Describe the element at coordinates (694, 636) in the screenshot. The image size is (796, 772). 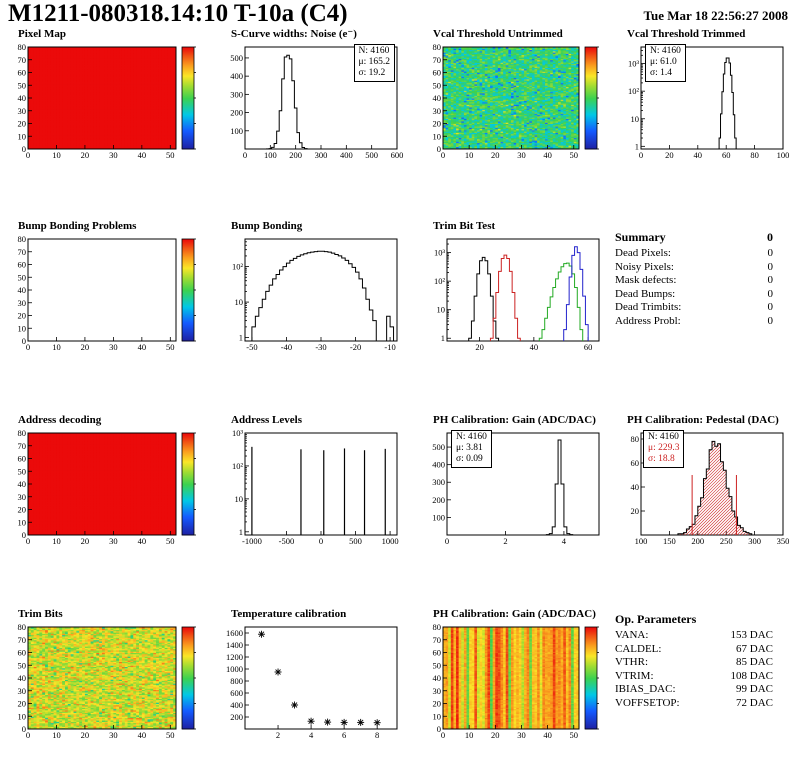
I see `op-parameter-row: VANA: 153 DAC` at that location.